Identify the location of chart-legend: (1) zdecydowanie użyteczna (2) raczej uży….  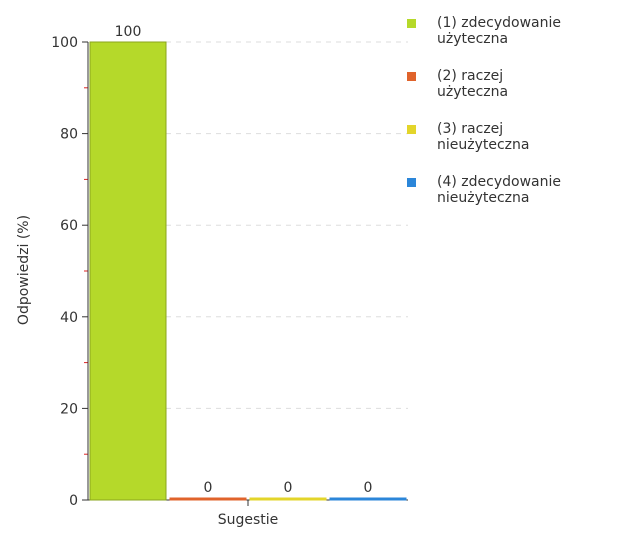
(510, 121).